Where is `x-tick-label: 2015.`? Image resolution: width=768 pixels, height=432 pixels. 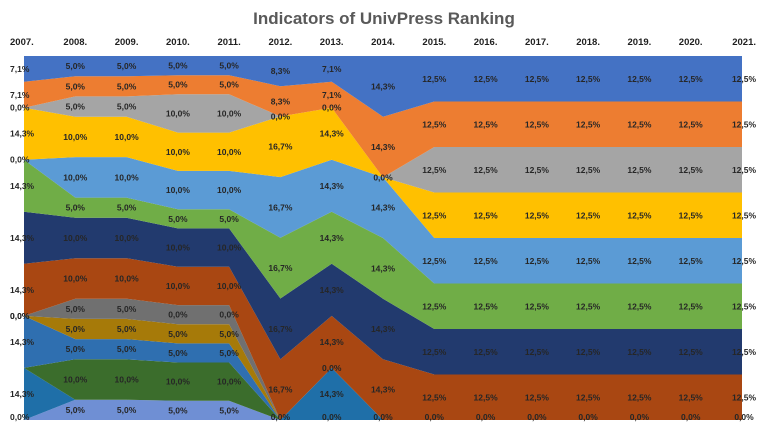
x-tick-label: 2015. is located at coordinates (434, 42).